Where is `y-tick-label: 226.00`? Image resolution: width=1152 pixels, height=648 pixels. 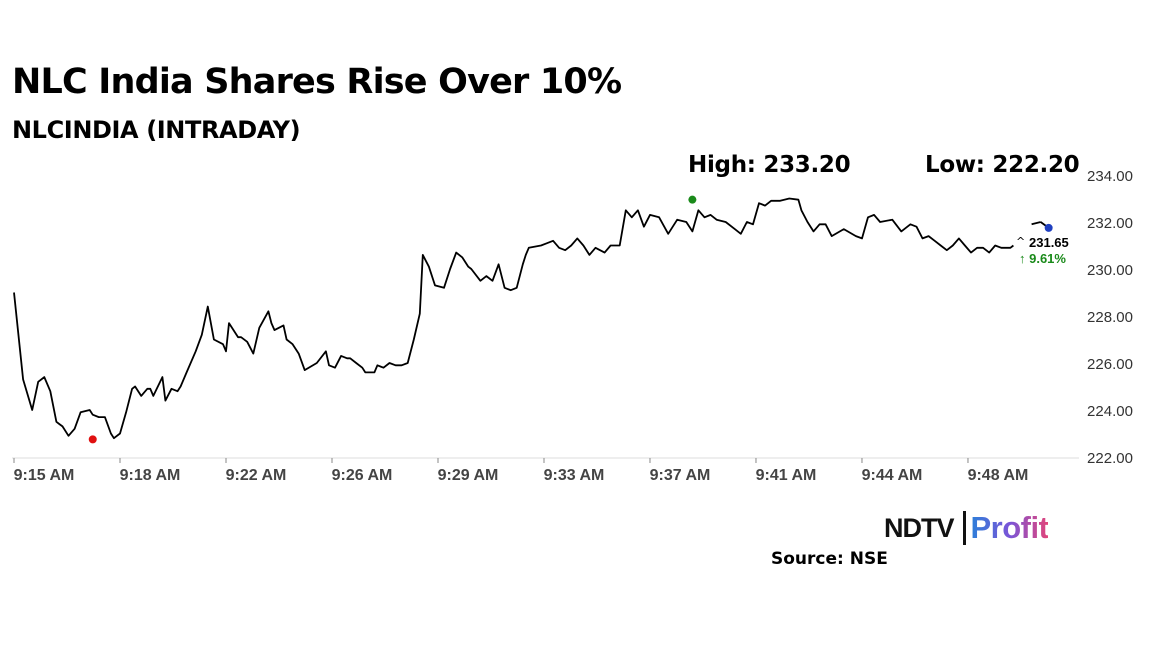 y-tick-label: 226.00 is located at coordinates (1110, 364).